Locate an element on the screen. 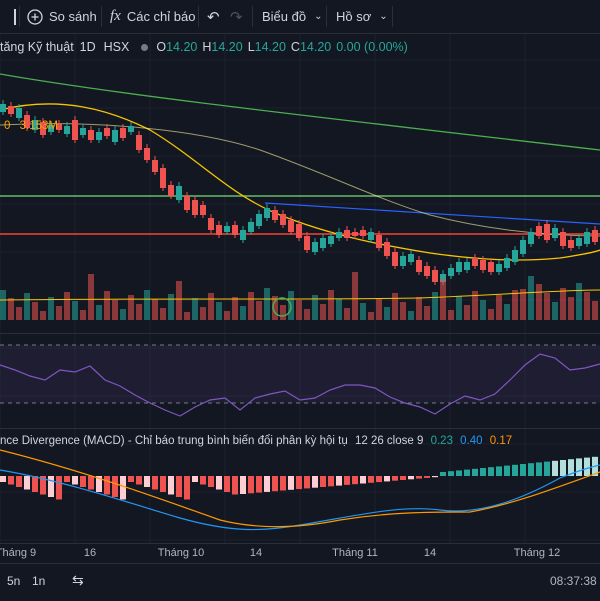  undo-button: ↶ is located at coordinates (213, 16).